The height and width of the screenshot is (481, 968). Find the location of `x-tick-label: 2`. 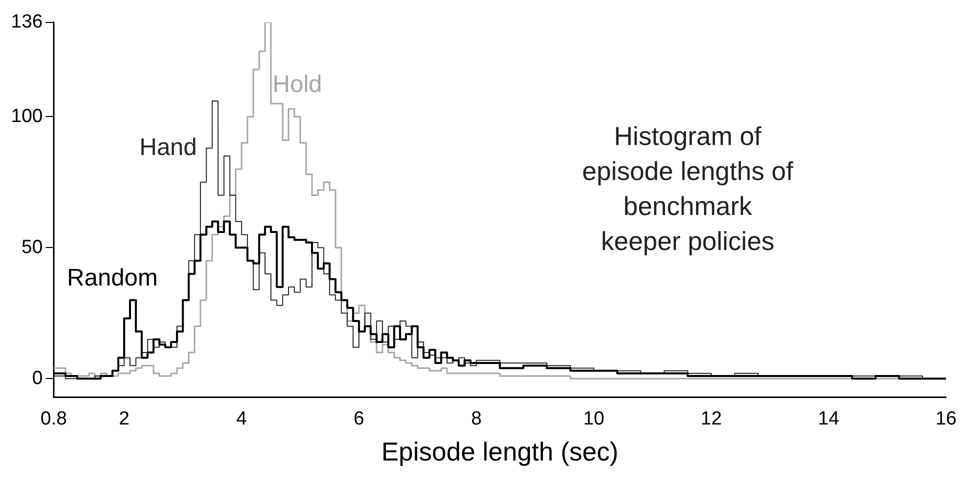

x-tick-label: 2 is located at coordinates (124, 419).